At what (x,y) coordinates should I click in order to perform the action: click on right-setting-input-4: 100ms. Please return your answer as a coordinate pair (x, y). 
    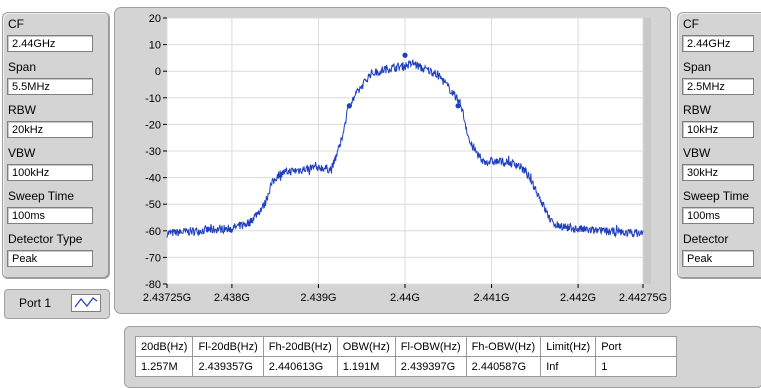
    Looking at the image, I should click on (718, 215).